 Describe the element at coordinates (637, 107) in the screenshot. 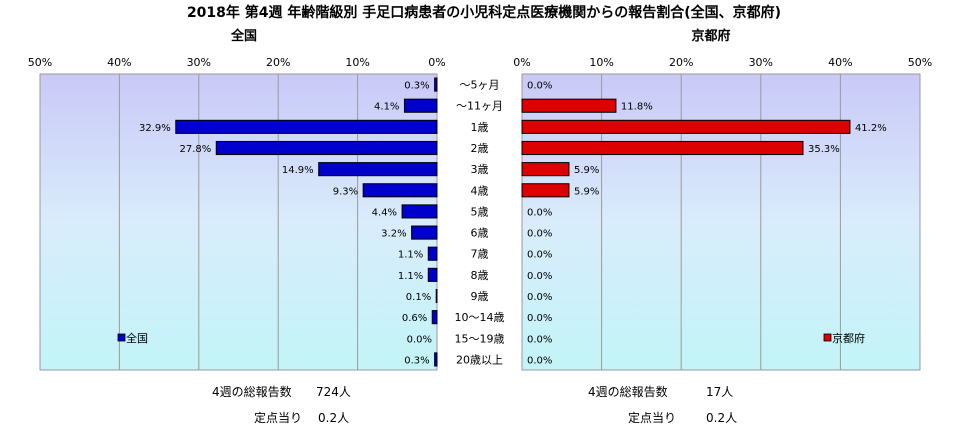

I see `kyoto-data-label: 11.8%` at that location.